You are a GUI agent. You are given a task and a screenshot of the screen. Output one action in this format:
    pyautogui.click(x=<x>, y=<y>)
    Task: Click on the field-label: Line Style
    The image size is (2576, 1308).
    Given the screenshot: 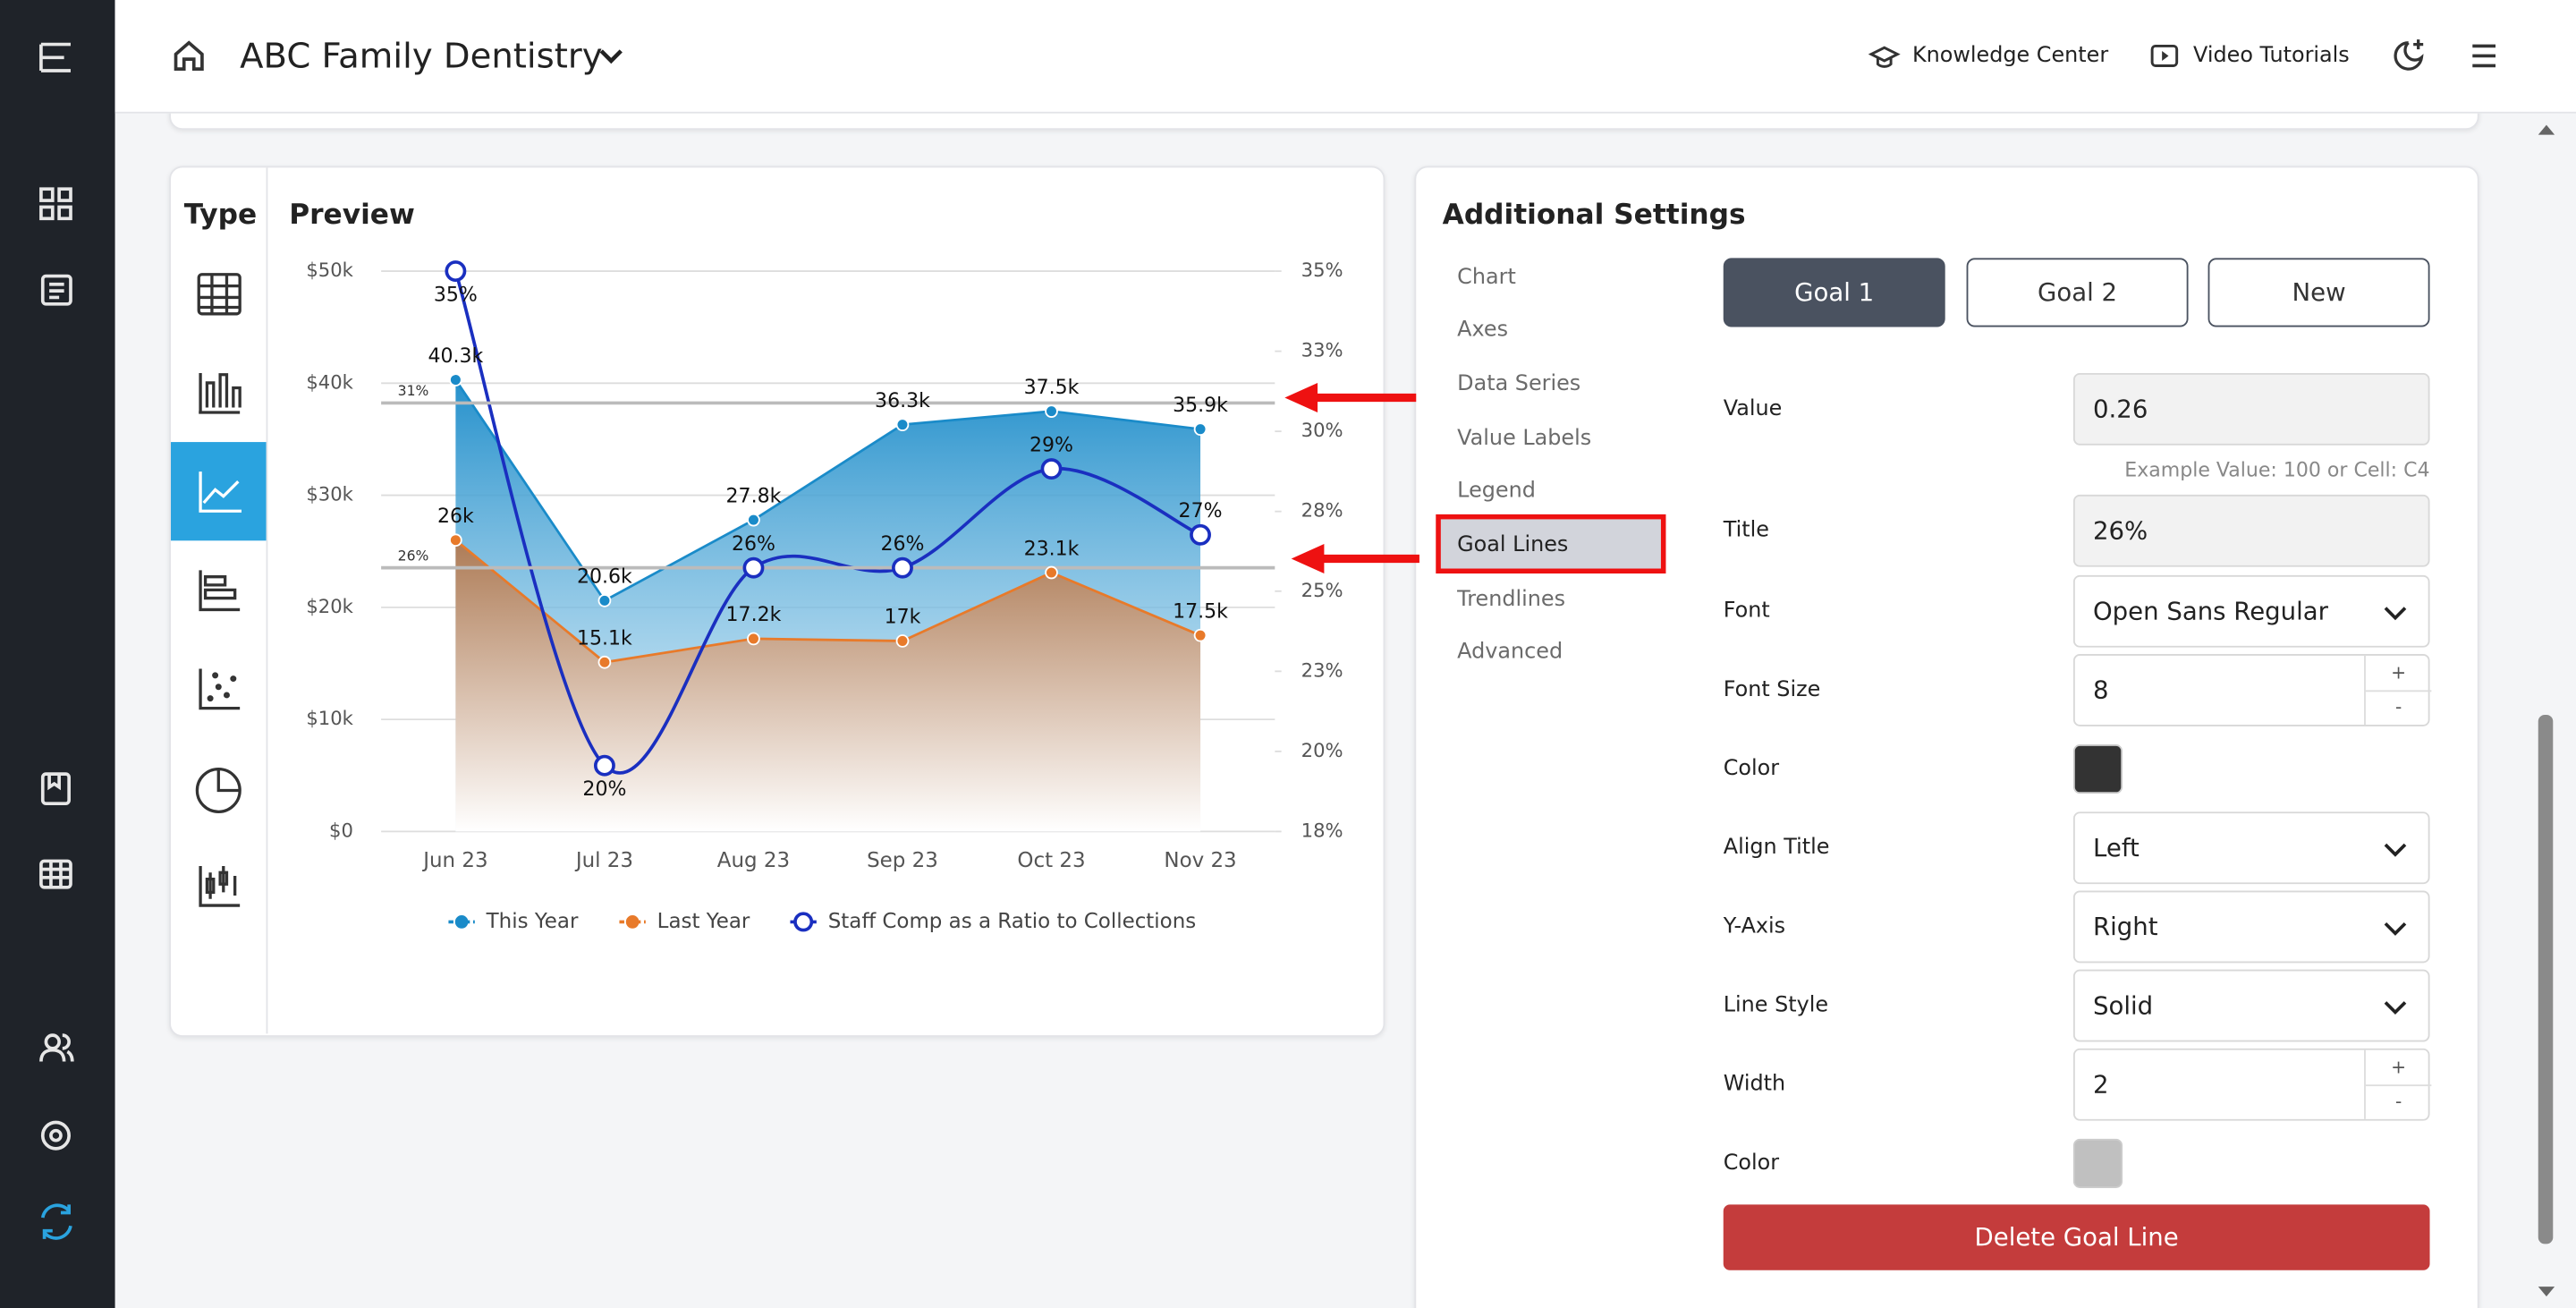 What is the action you would take?
    pyautogui.click(x=1776, y=1006)
    